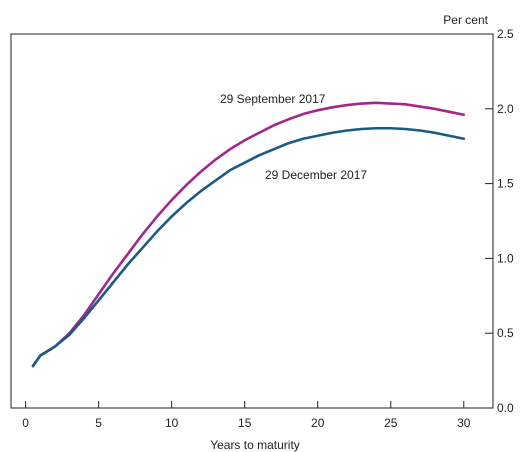 The image size is (530, 452). What do you see at coordinates (255, 445) in the screenshot?
I see `x-axis-title: Years to maturity` at bounding box center [255, 445].